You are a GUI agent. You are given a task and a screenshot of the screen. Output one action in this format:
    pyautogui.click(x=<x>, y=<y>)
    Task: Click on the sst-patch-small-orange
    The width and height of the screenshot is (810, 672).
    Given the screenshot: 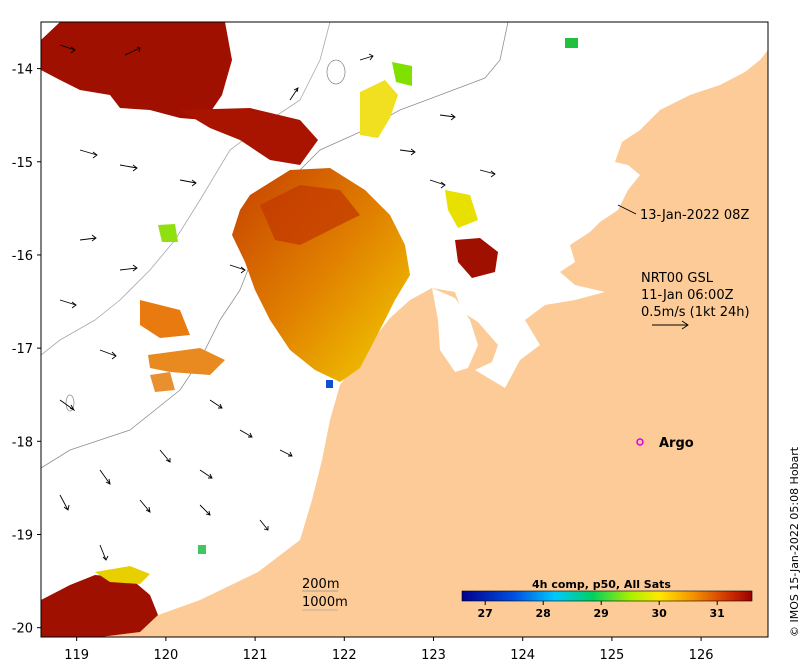 What is the action you would take?
    pyautogui.click(x=165, y=319)
    